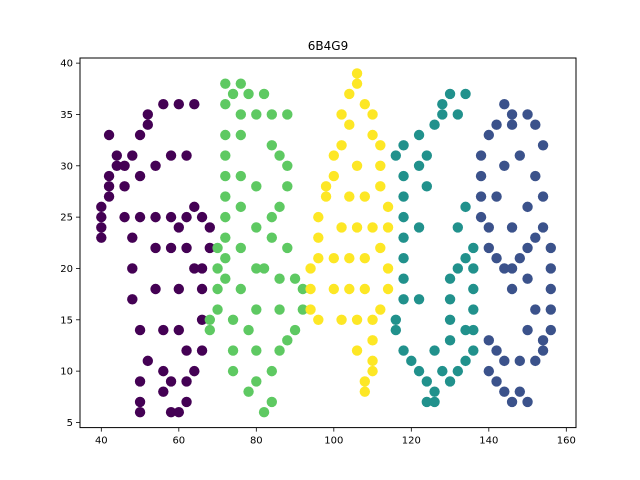  What do you see at coordinates (66, 166) in the screenshot?
I see `y-tick-label: 30` at bounding box center [66, 166].